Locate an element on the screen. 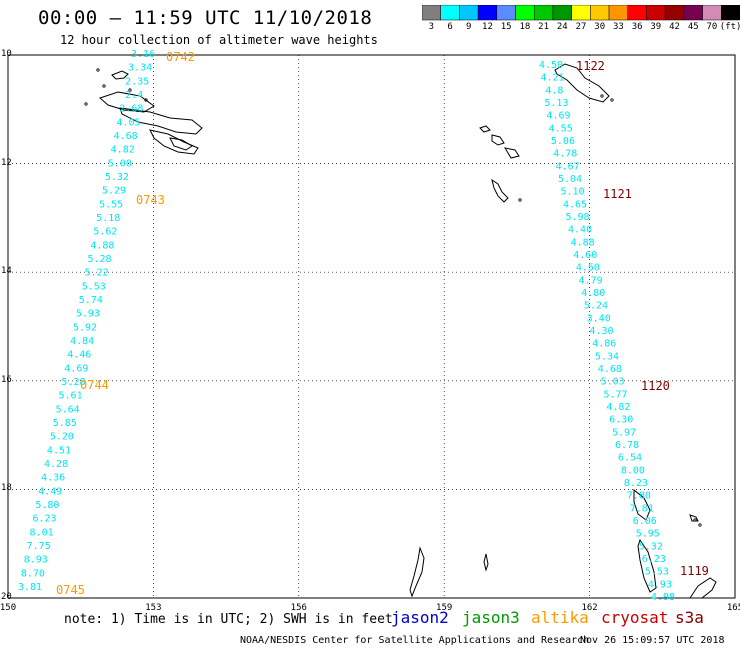 The height and width of the screenshot is (650, 740). swh-value: 5.13 is located at coordinates (556, 103).